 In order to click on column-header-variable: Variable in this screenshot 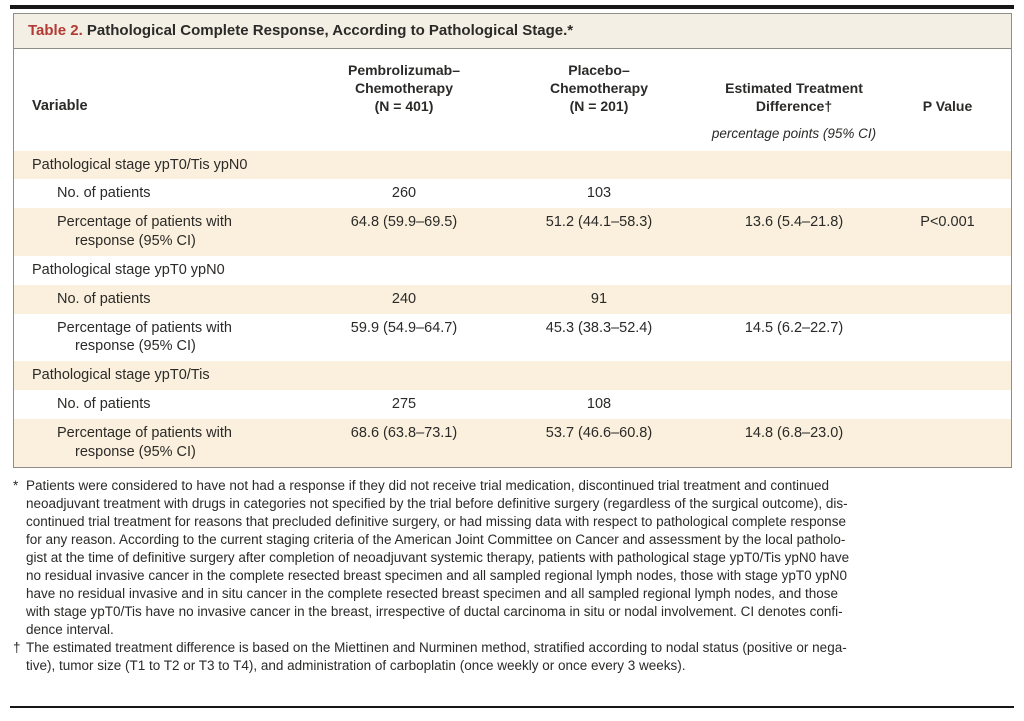, I will do `click(60, 105)`.